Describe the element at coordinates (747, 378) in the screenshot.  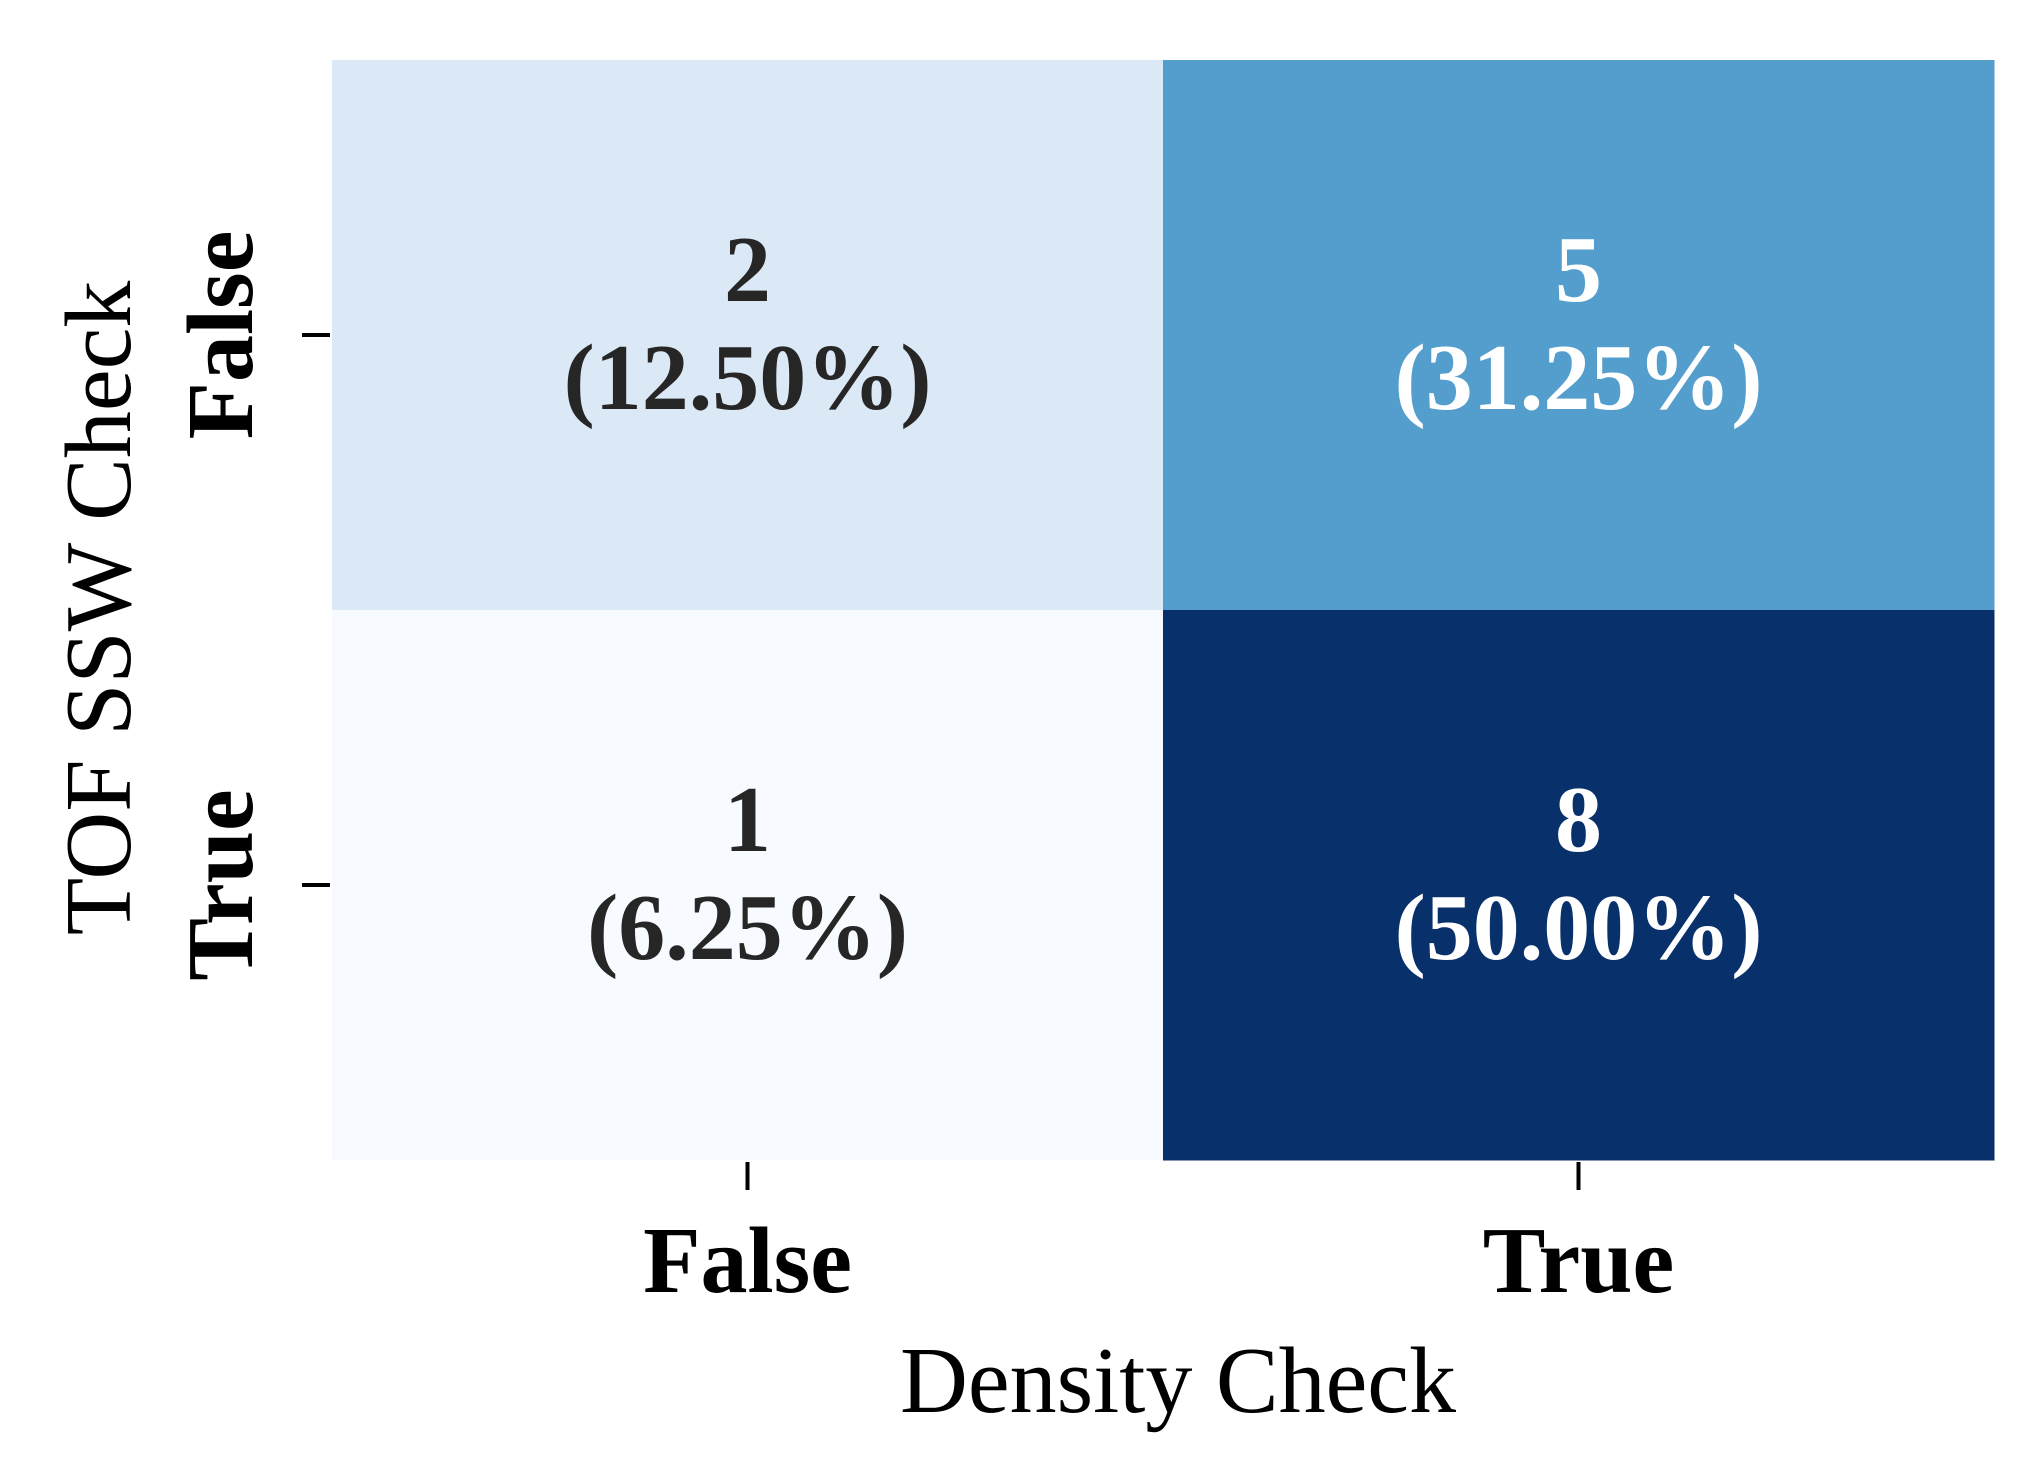
I see `cell-percent-label: (12.50%)` at that location.